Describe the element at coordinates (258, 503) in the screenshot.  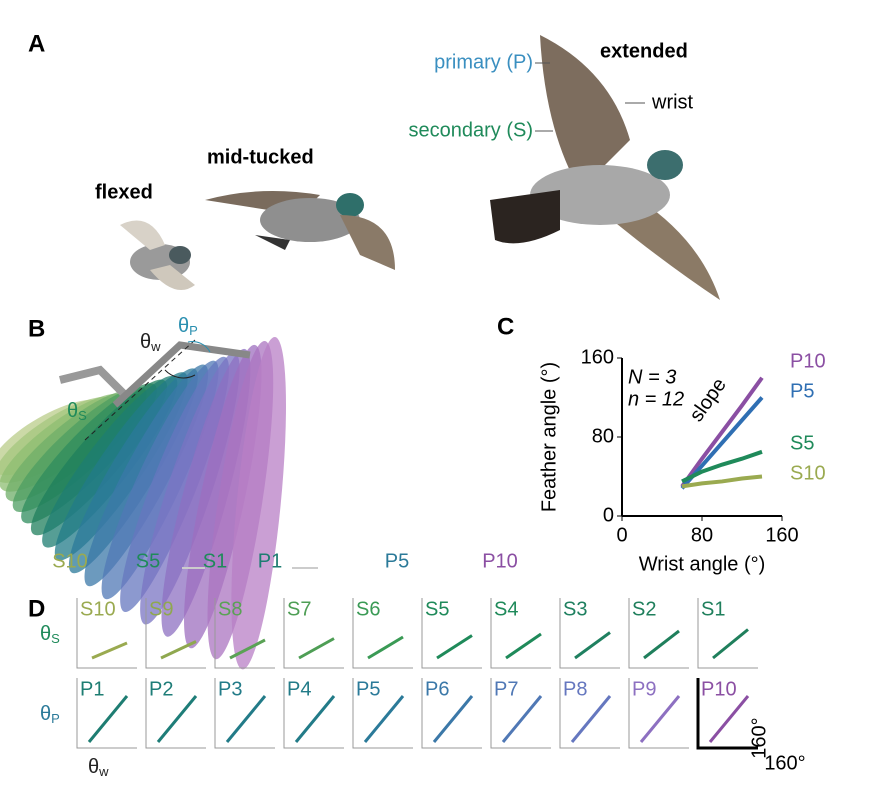
I see `feather` at that location.